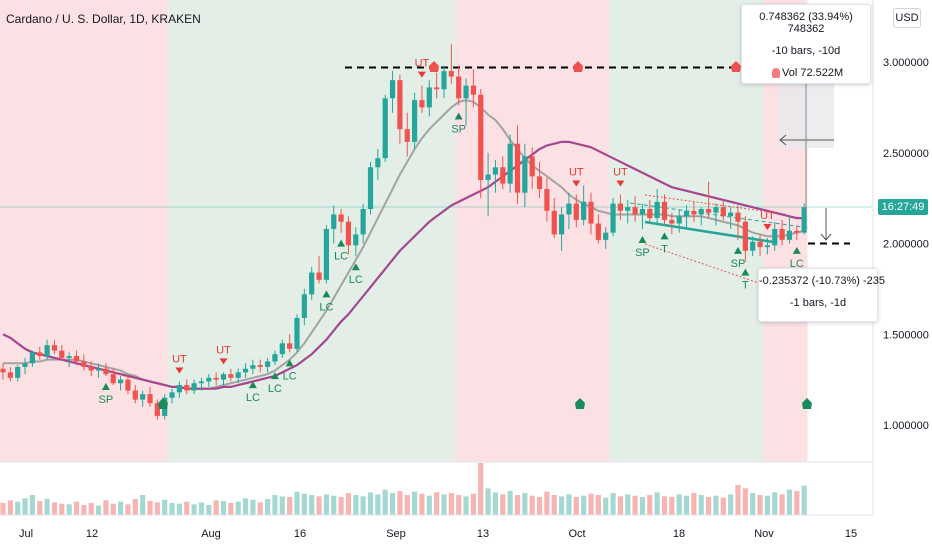 The image size is (932, 555). I want to click on price-tick-label: 1.500000, so click(906, 335).